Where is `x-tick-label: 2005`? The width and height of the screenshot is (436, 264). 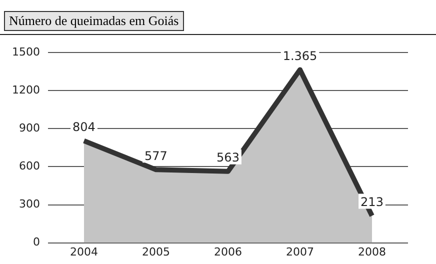 x-tick-label: 2005 is located at coordinates (156, 251).